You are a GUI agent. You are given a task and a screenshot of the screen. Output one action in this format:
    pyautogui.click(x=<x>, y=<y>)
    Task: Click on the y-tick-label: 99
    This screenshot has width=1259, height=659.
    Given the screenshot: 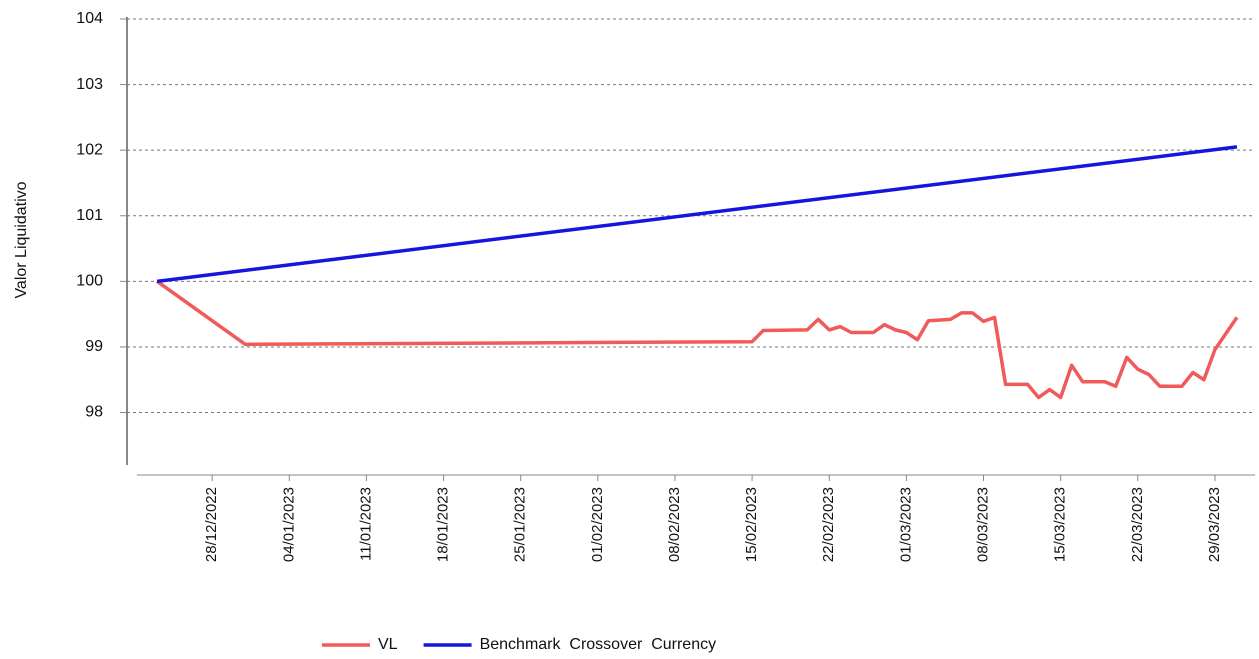 What is the action you would take?
    pyautogui.click(x=94, y=346)
    